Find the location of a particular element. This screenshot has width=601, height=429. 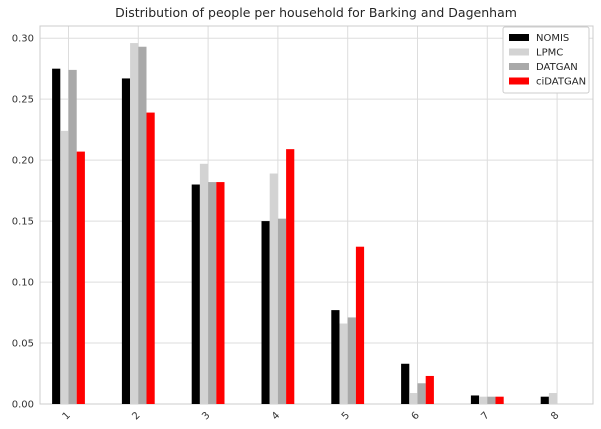

x-tick-label: 3 is located at coordinates (206, 416).